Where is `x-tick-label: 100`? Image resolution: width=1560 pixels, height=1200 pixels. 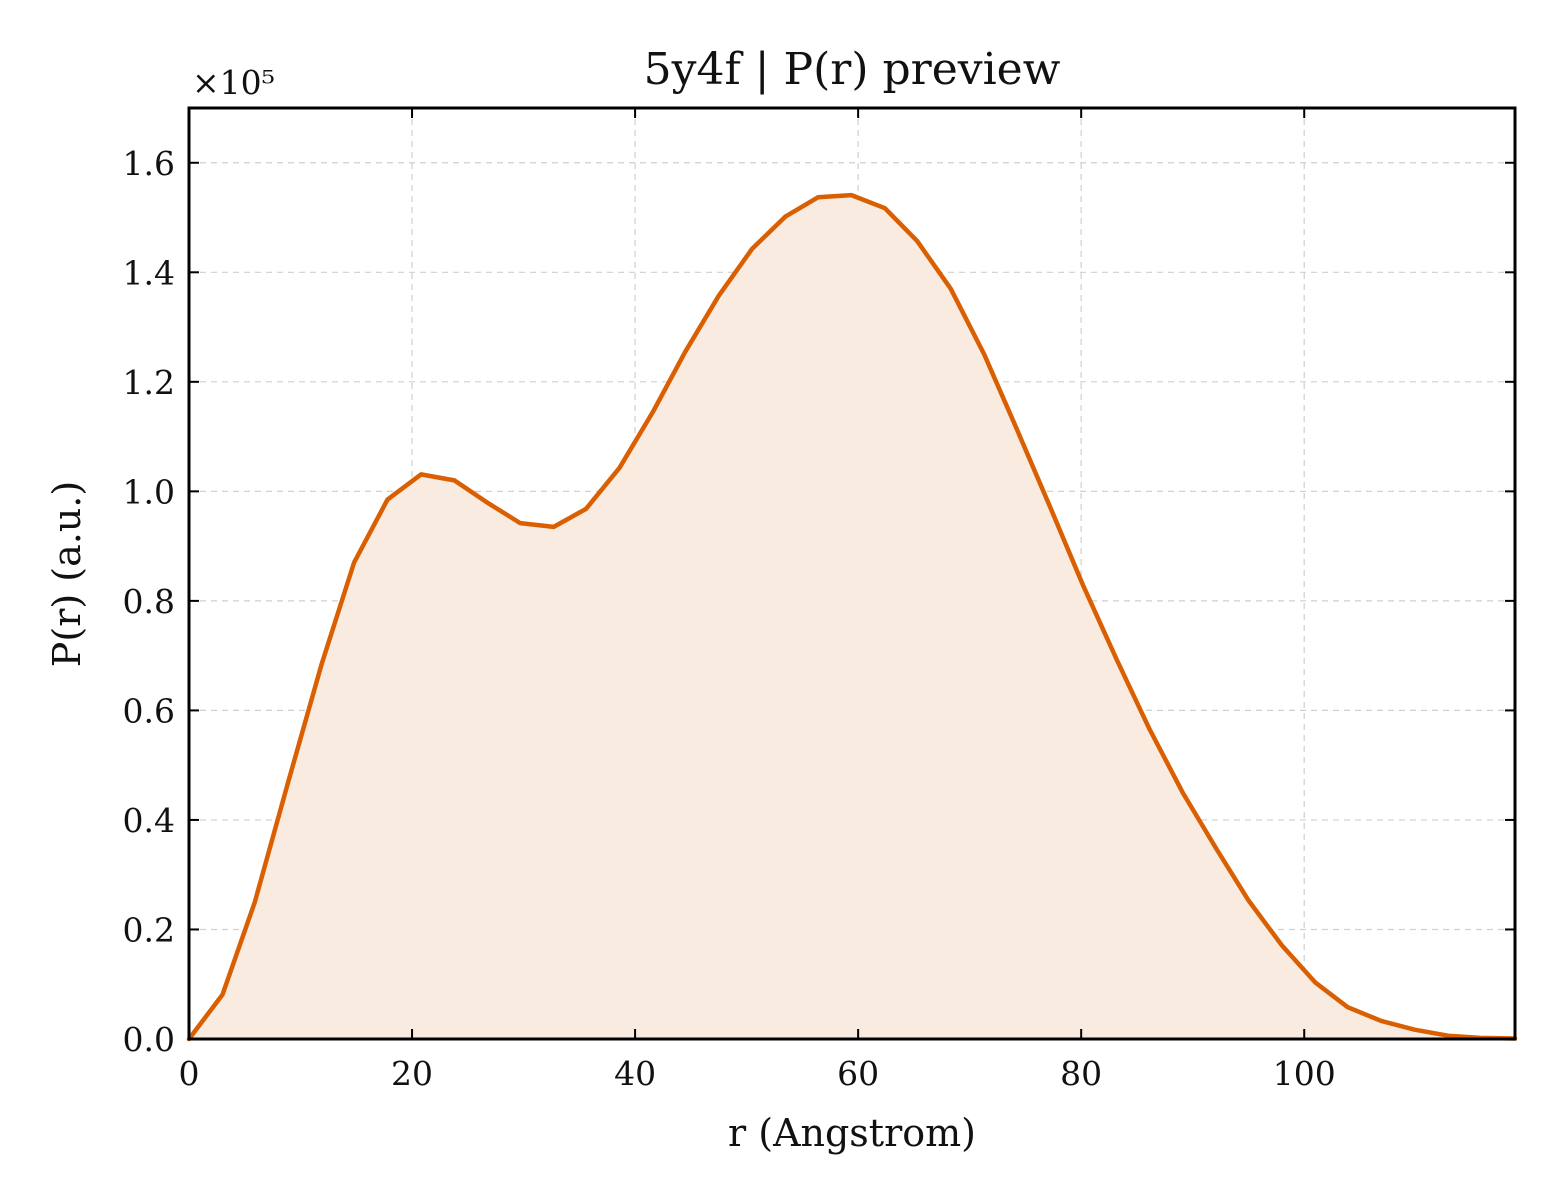
x-tick-label: 100 is located at coordinates (1304, 1073).